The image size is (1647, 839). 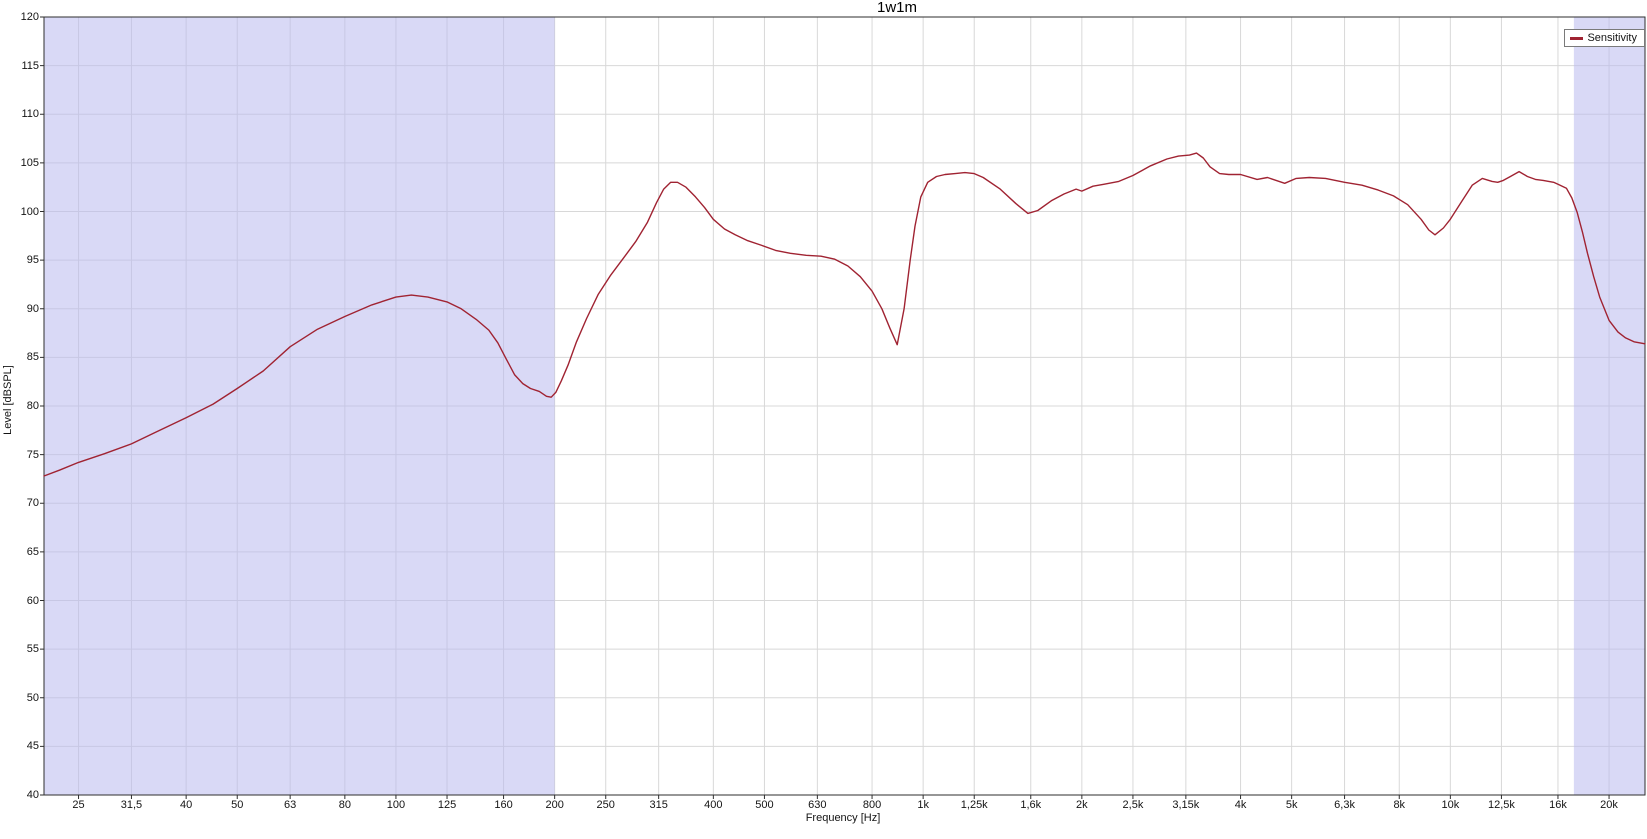 What do you see at coordinates (186, 805) in the screenshot?
I see `x-tick-label: 40` at bounding box center [186, 805].